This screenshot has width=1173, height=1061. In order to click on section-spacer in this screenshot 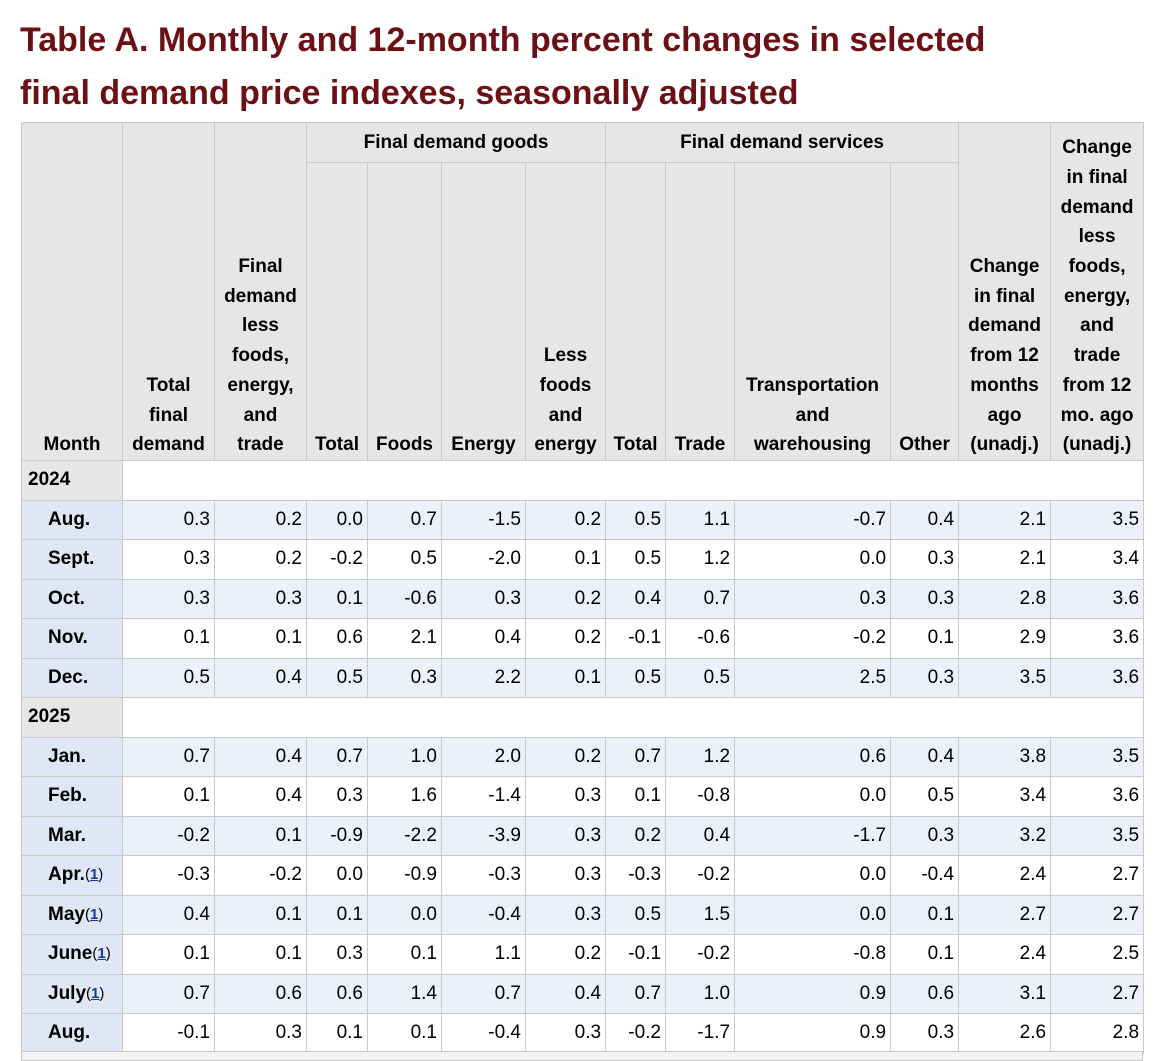, I will do `click(633, 717)`.